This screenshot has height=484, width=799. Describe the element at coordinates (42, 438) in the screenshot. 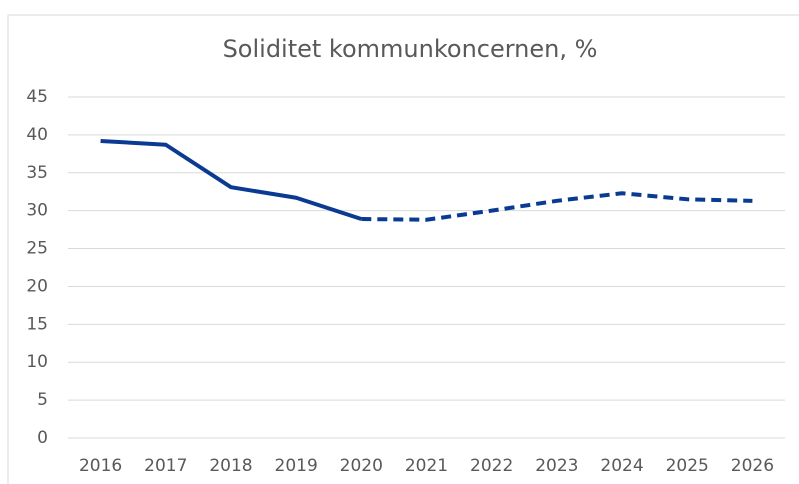

I see `y-tick-label: 0` at that location.